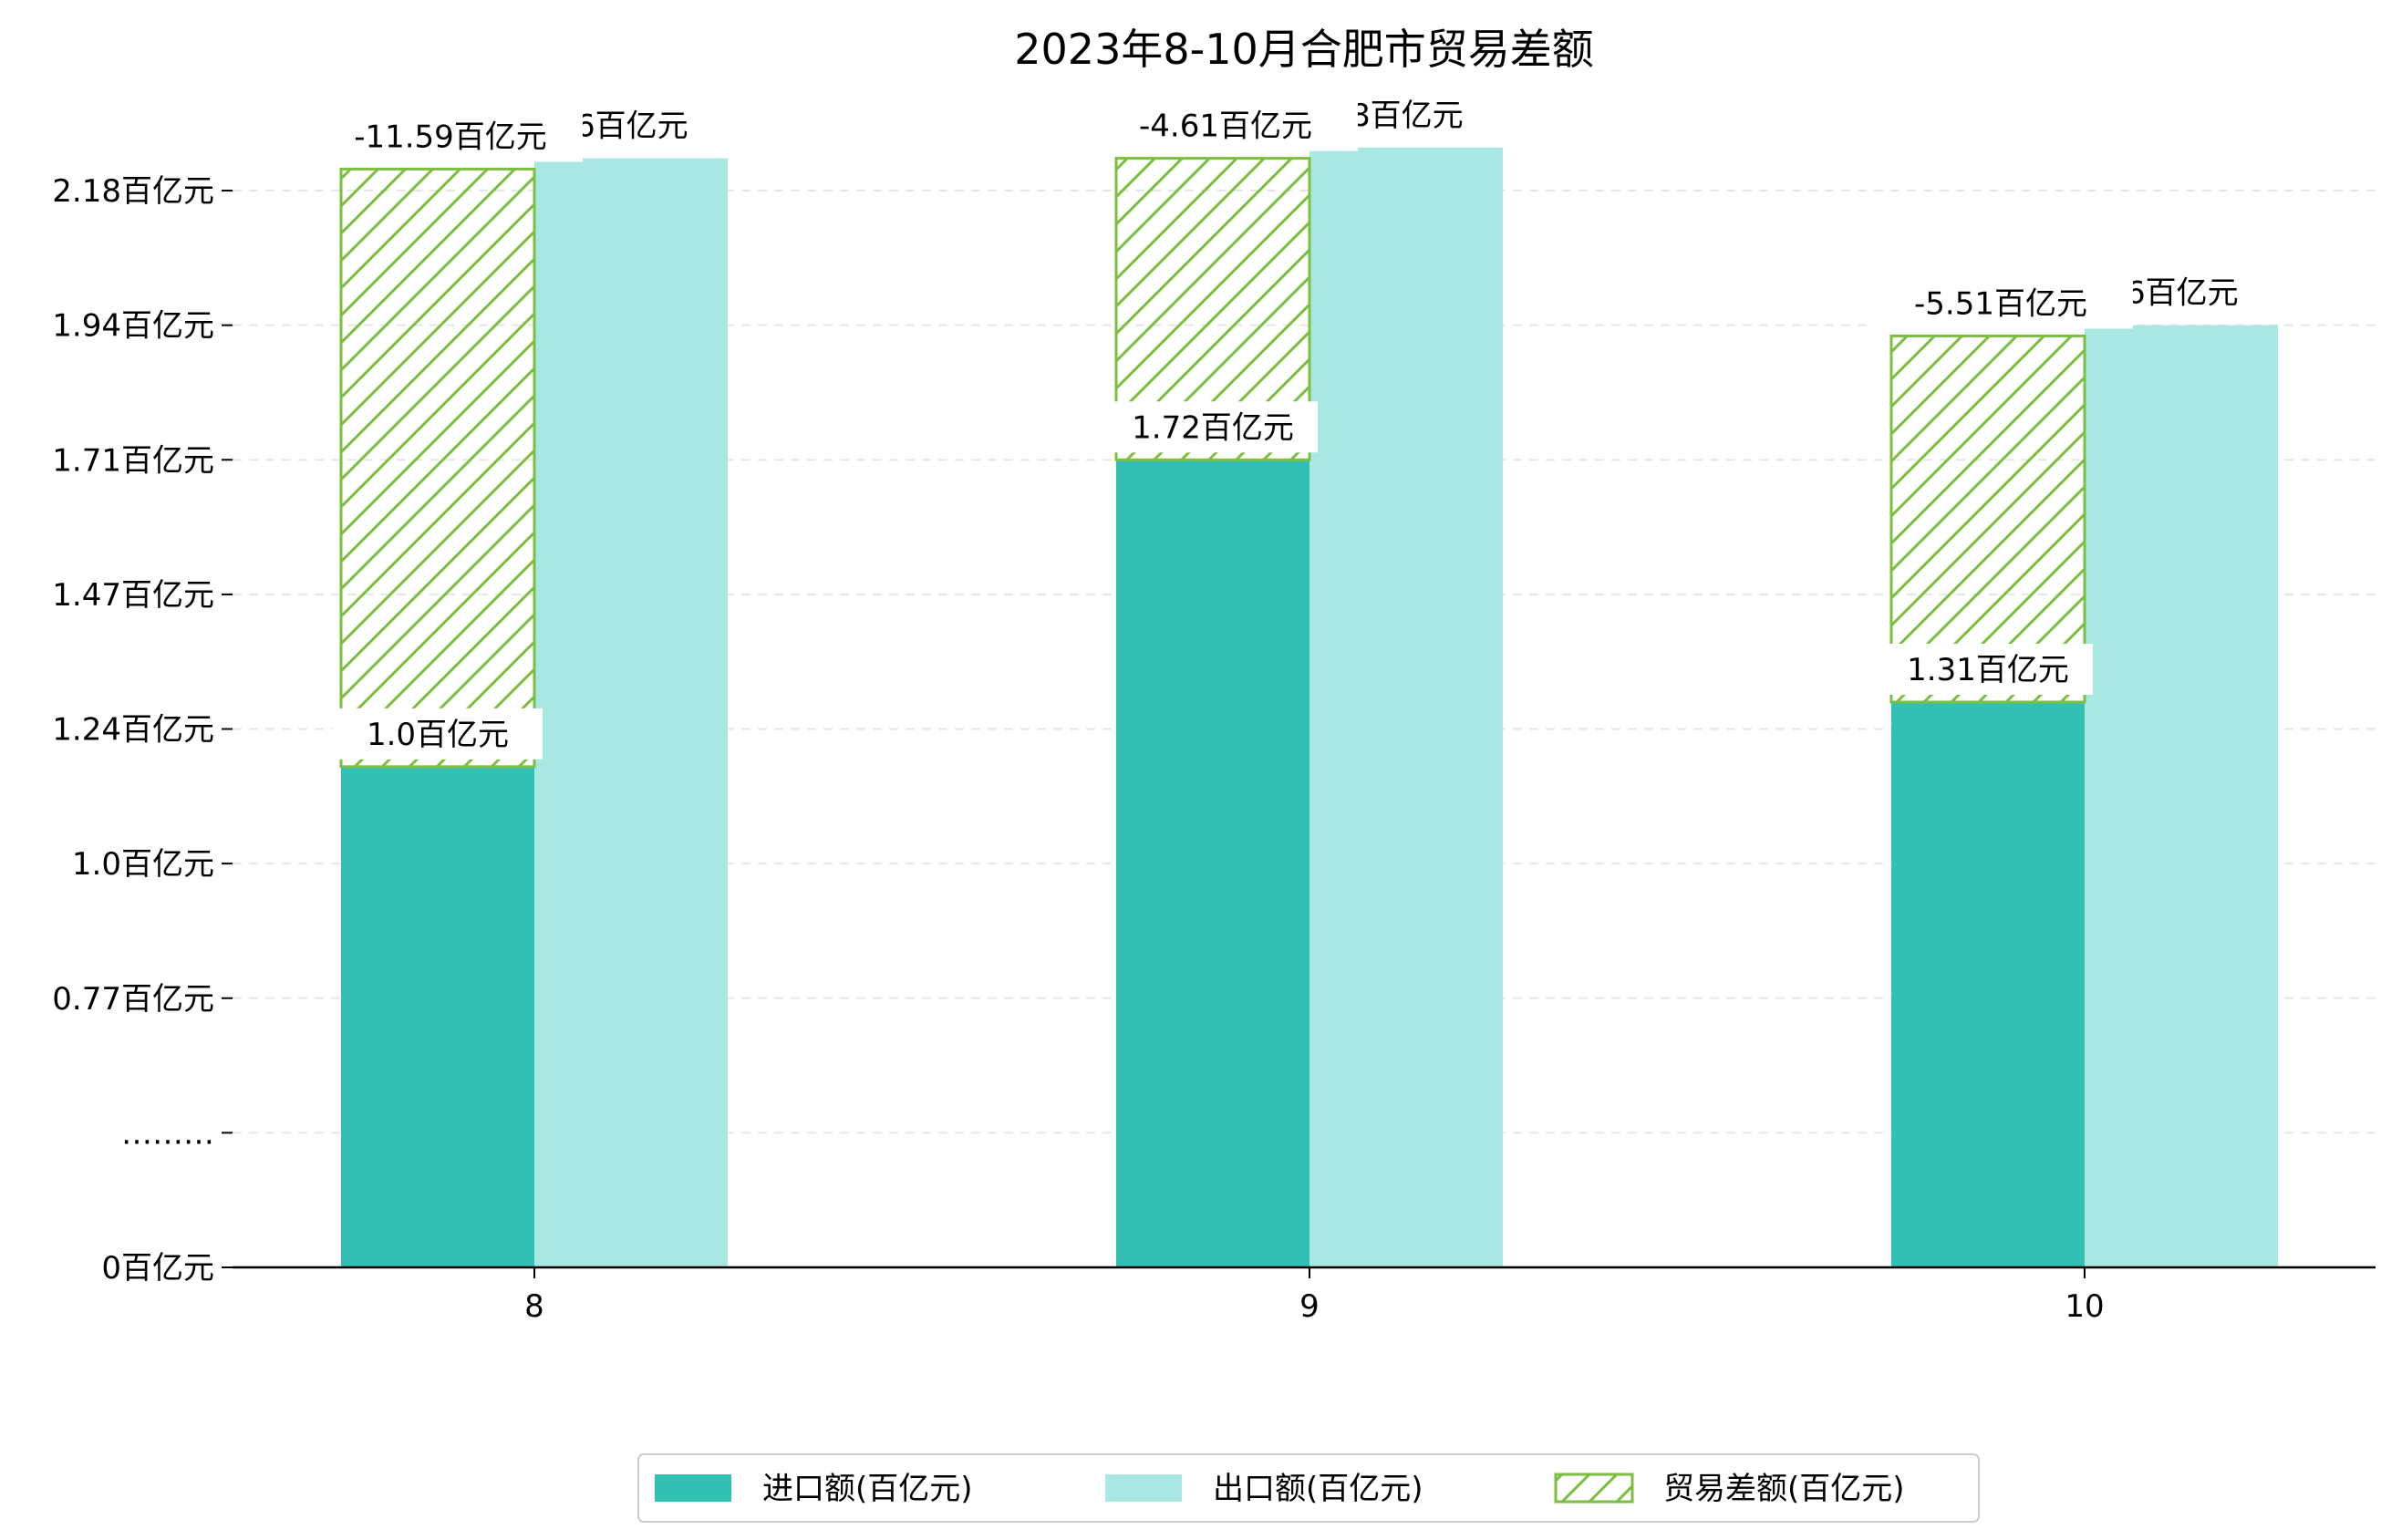  I want to click on legend-box, so click(1309, 1488).